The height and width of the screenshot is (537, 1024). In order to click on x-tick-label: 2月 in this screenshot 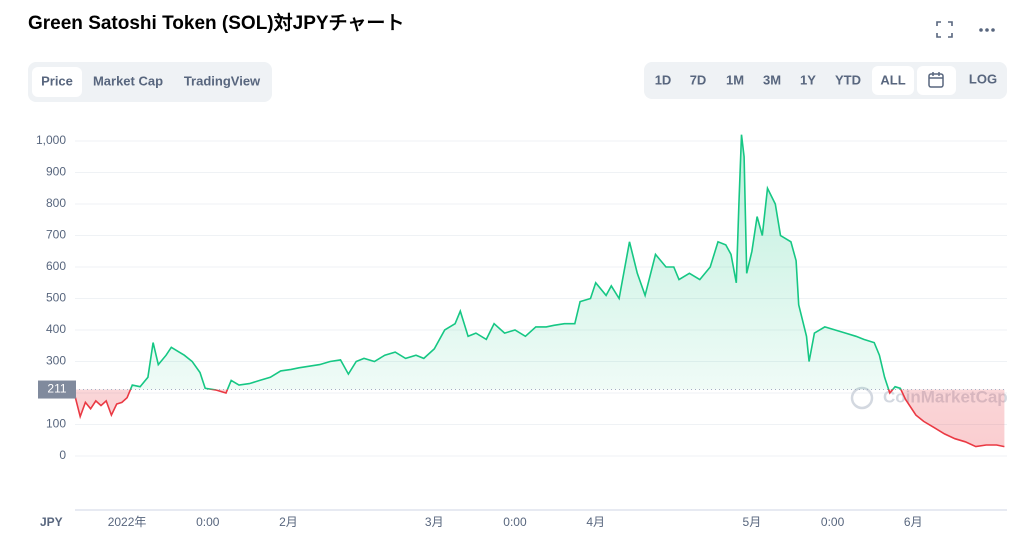, I will do `click(288, 522)`.